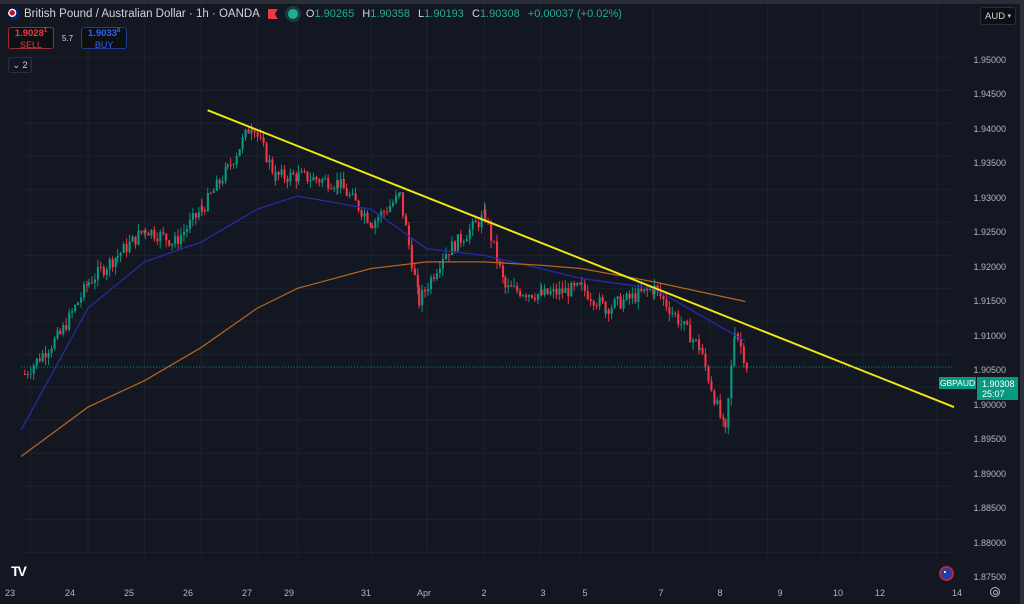  Describe the element at coordinates (585, 593) in the screenshot. I see `time-tick: 5` at that location.